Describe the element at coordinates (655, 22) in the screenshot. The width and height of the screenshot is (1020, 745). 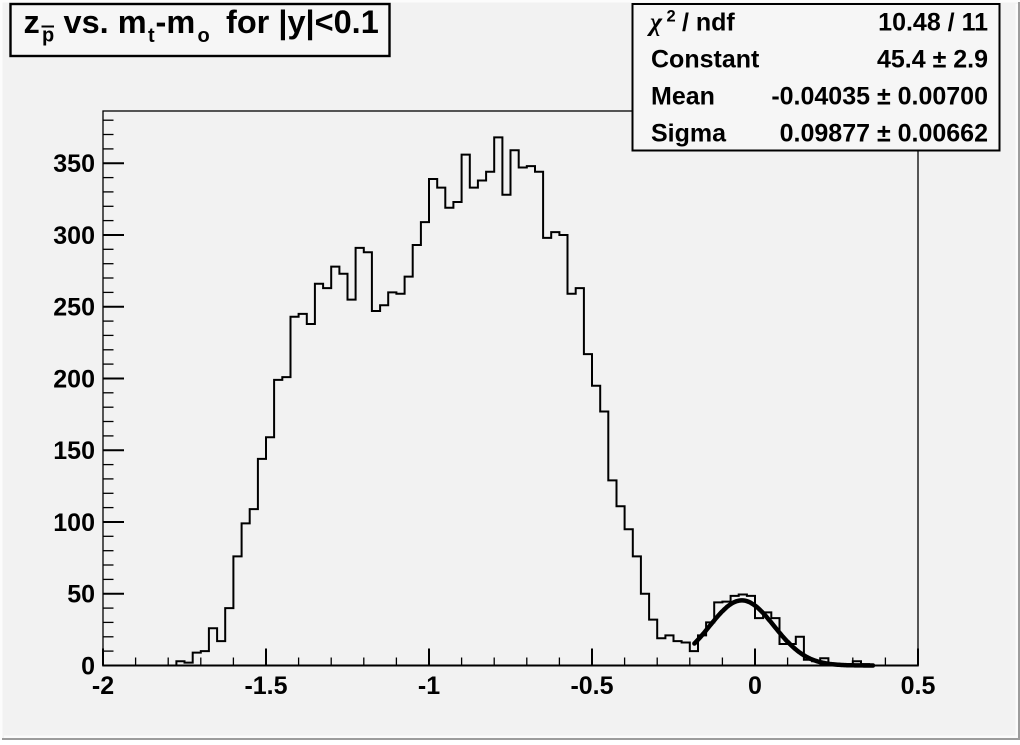
I see `svg-text: χ` at that location.